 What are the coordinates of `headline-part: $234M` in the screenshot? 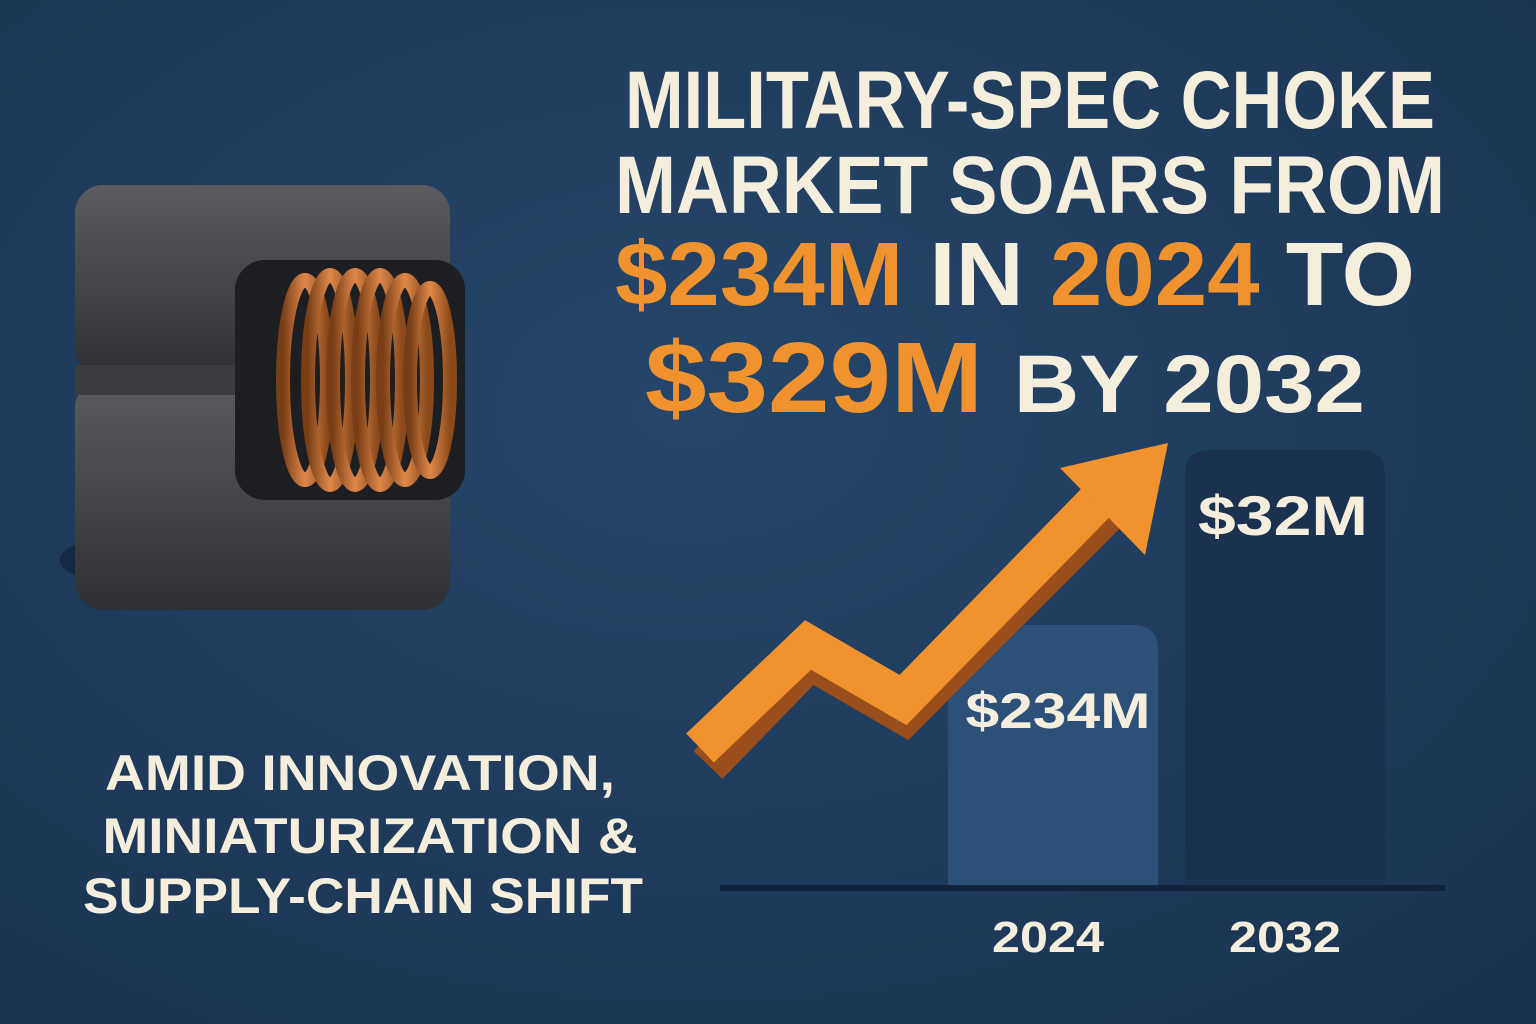 It's located at (759, 275).